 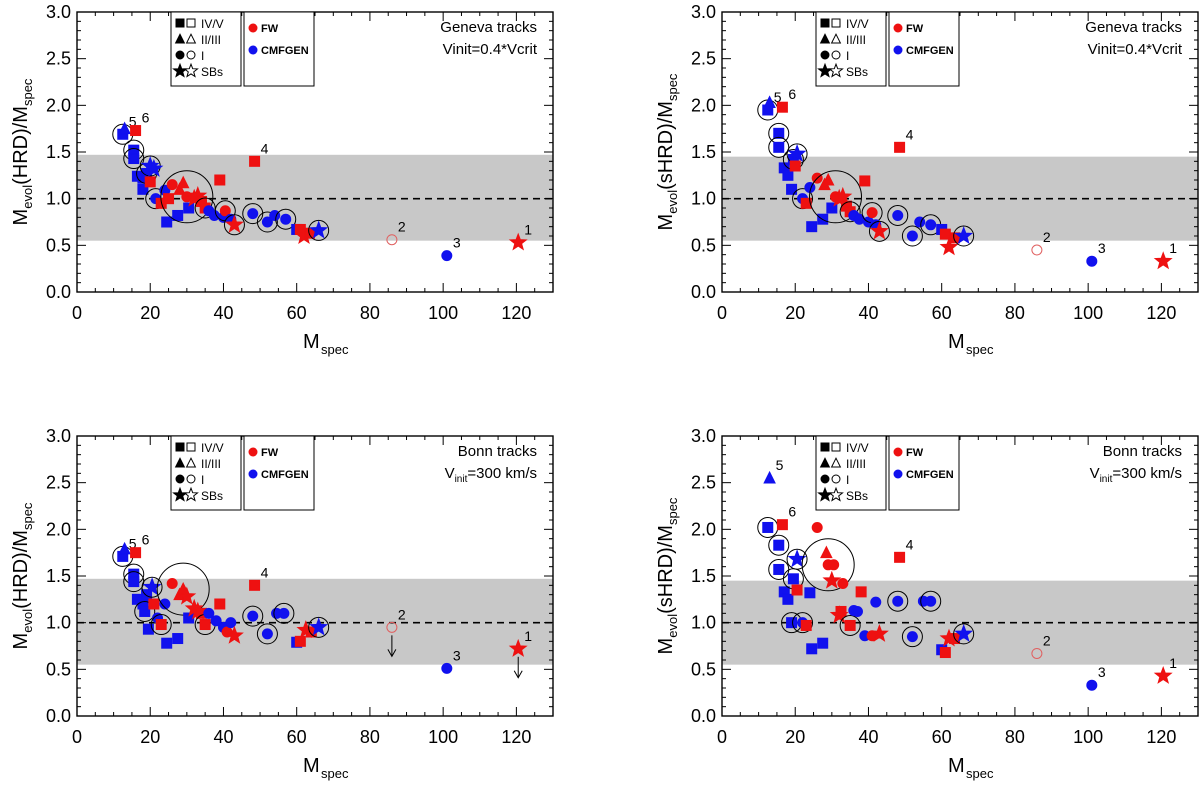 I want to click on x-tick-label: 100, so click(x=443, y=737).